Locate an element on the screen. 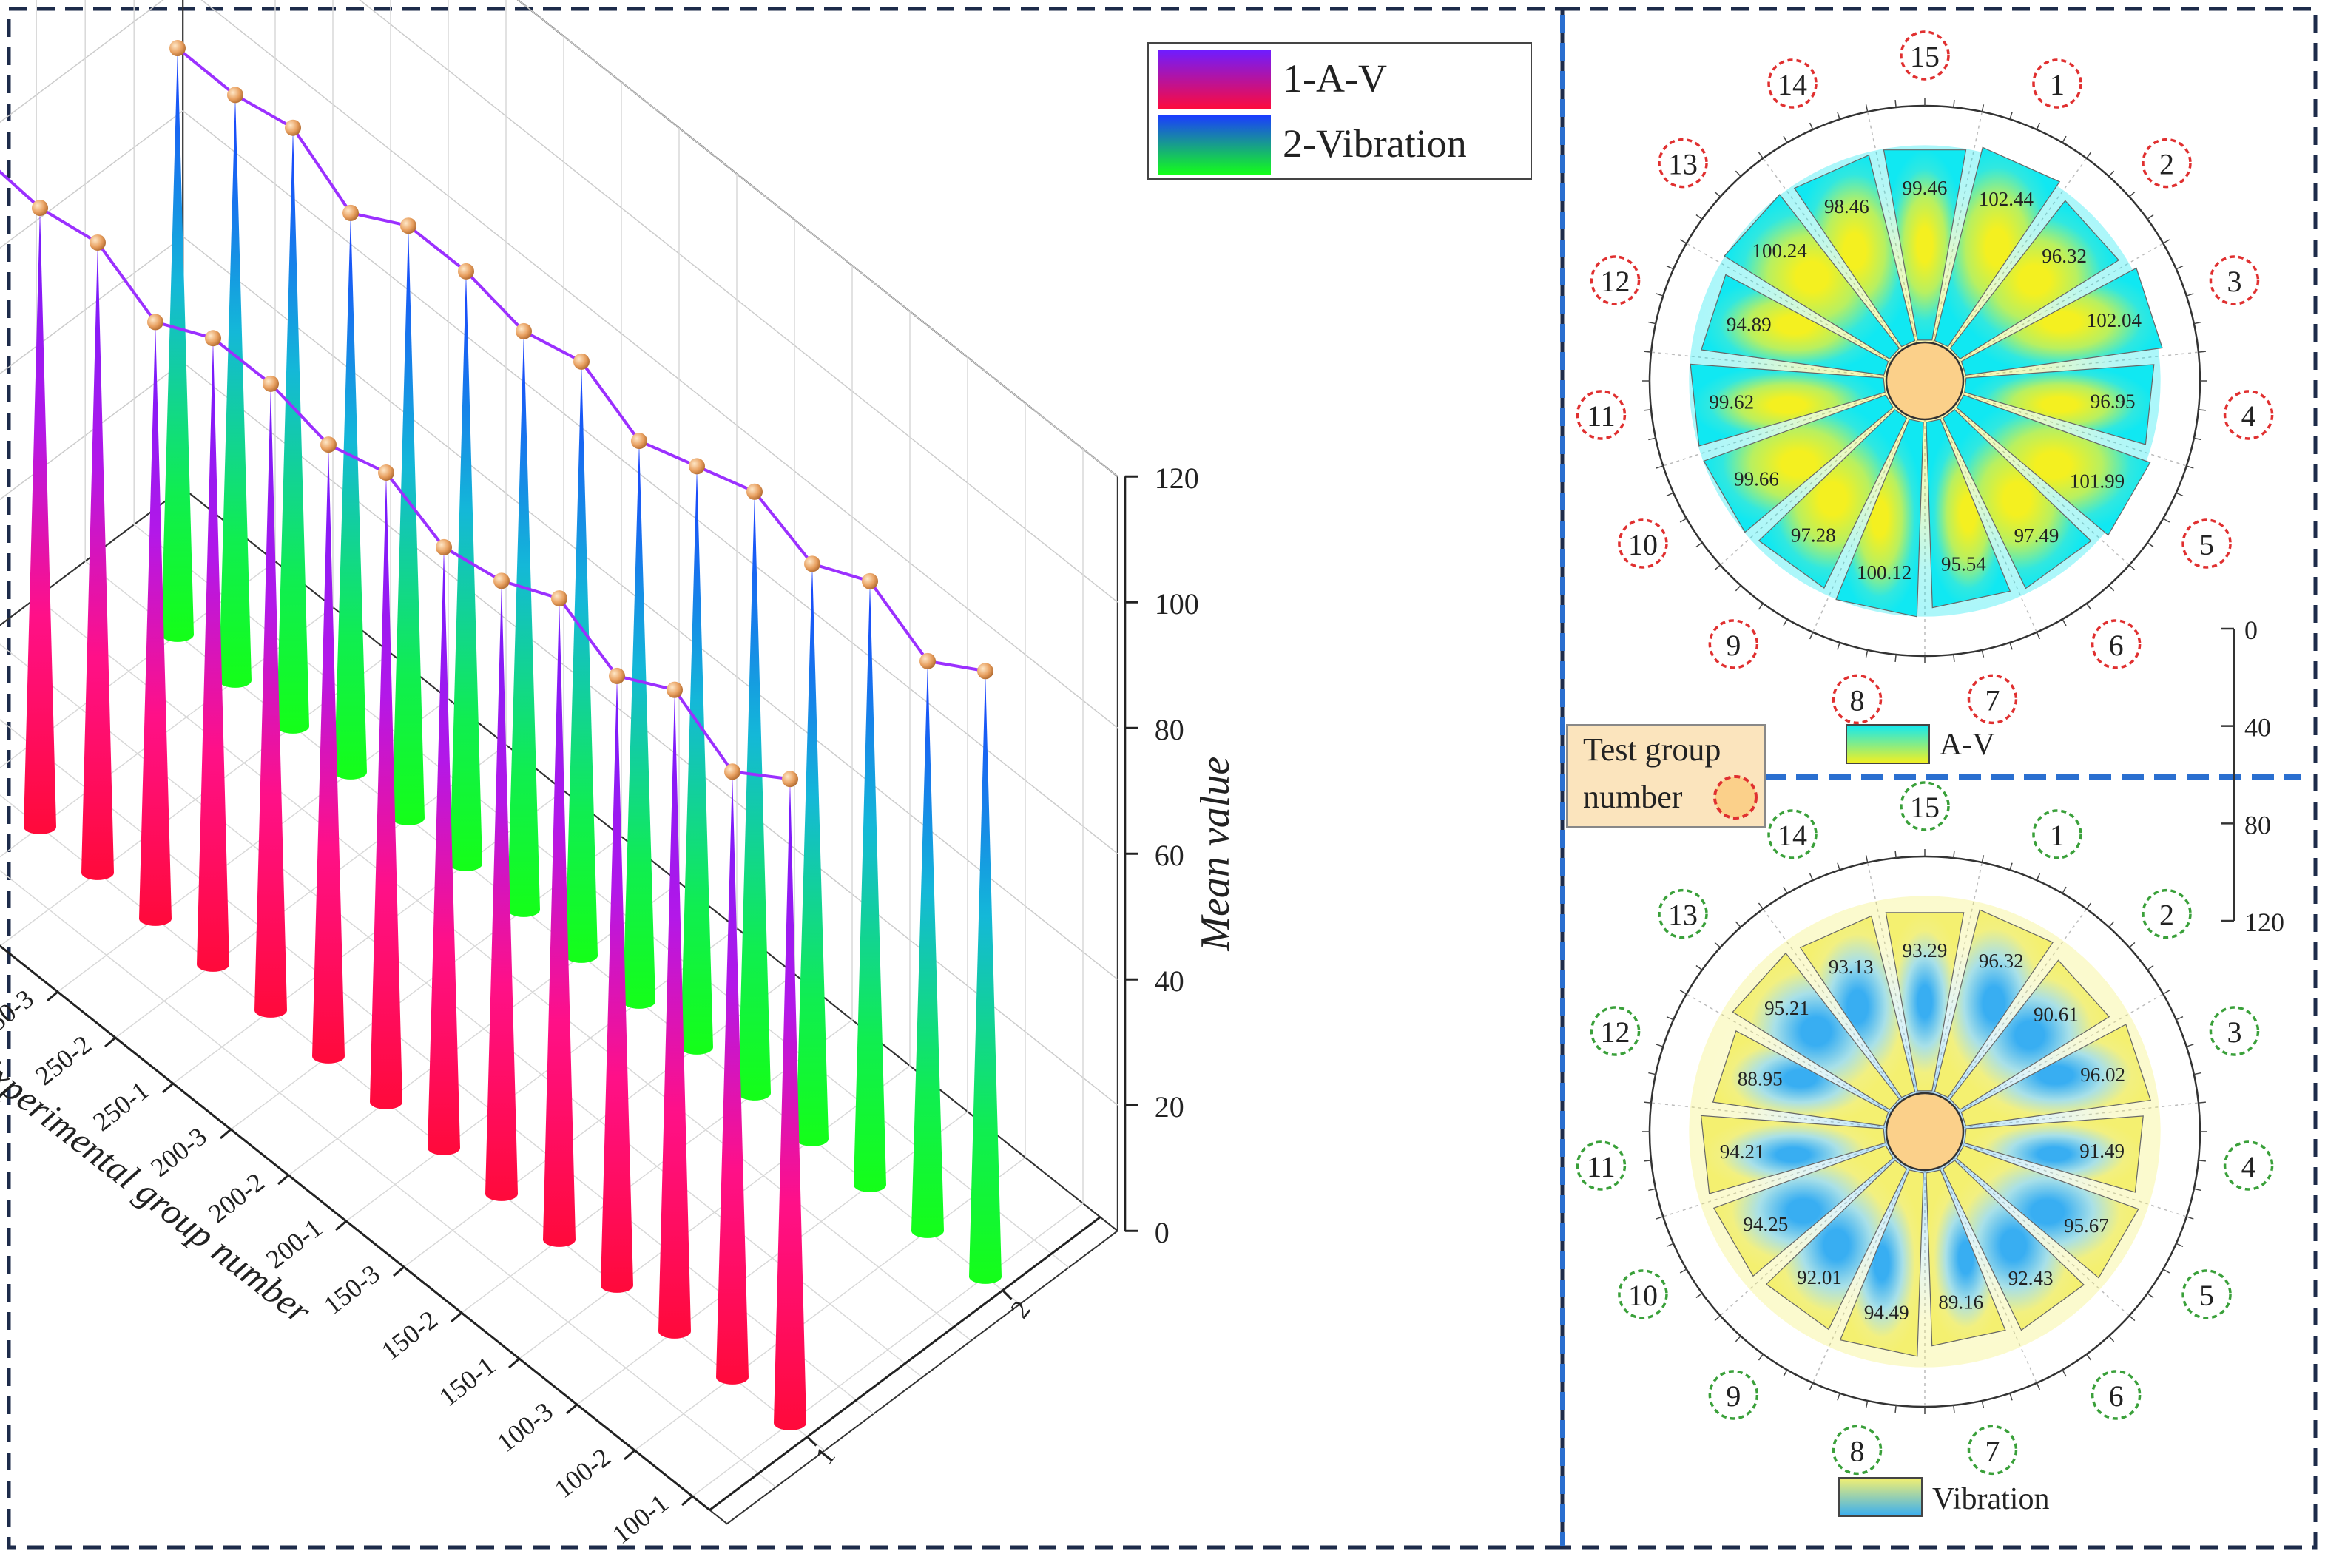  group-number-label: 13 is located at coordinates (1683, 164).